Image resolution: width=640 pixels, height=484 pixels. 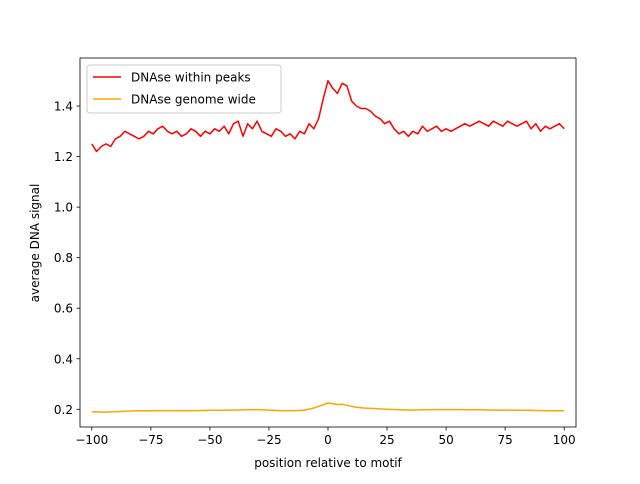 I want to click on x-tick-label: 0, so click(x=328, y=440).